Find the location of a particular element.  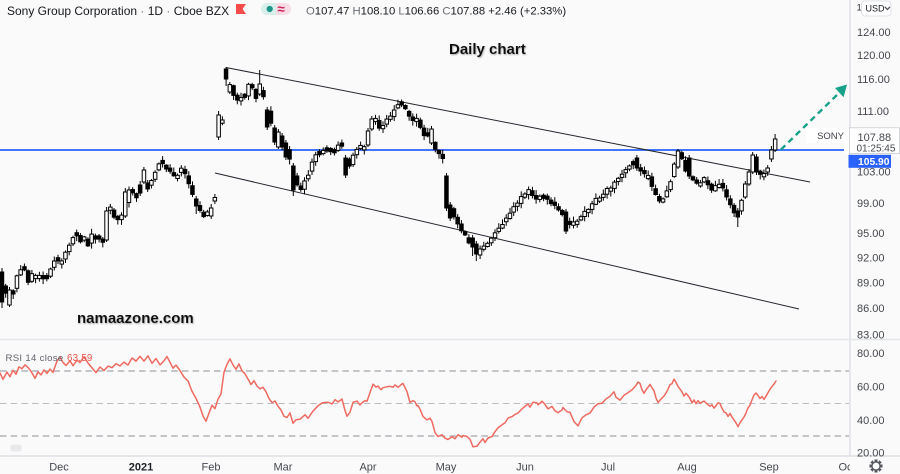

svg-text: Aug is located at coordinates (687, 468).